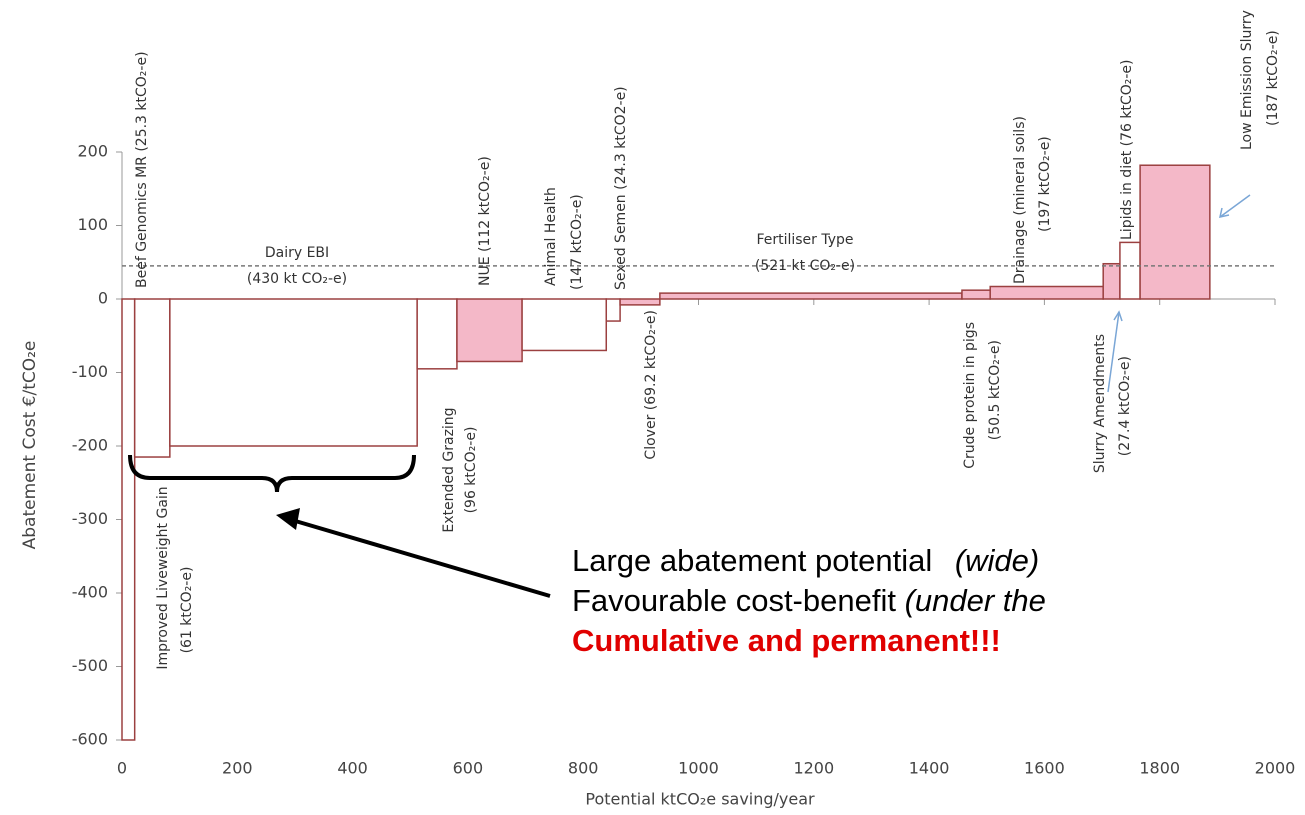 The image size is (1305, 815). What do you see at coordinates (929, 768) in the screenshot?
I see `x-tick-label: 1400` at bounding box center [929, 768].